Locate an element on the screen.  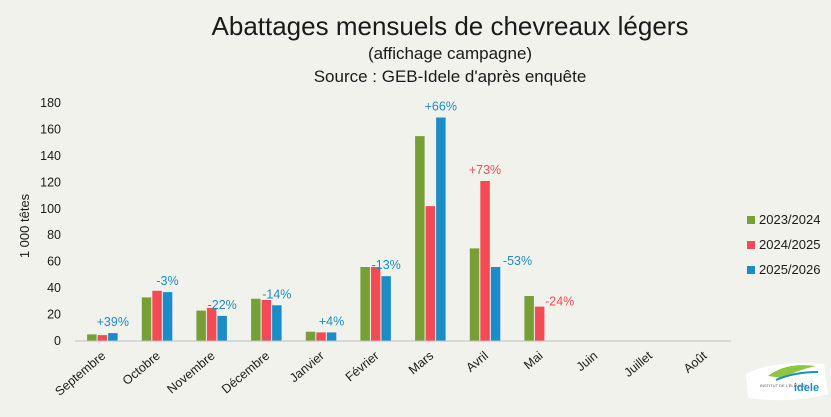
idele-logo: INSTITUT DE L'ÉLEVAGE idele is located at coordinates (787, 382).